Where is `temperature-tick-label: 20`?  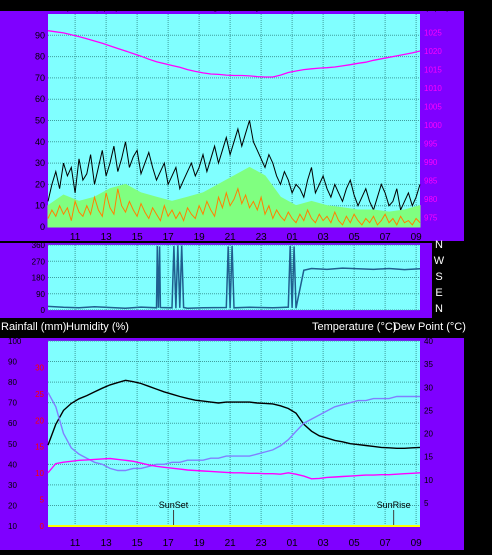 temperature-tick-label: 20 is located at coordinates (428, 434).